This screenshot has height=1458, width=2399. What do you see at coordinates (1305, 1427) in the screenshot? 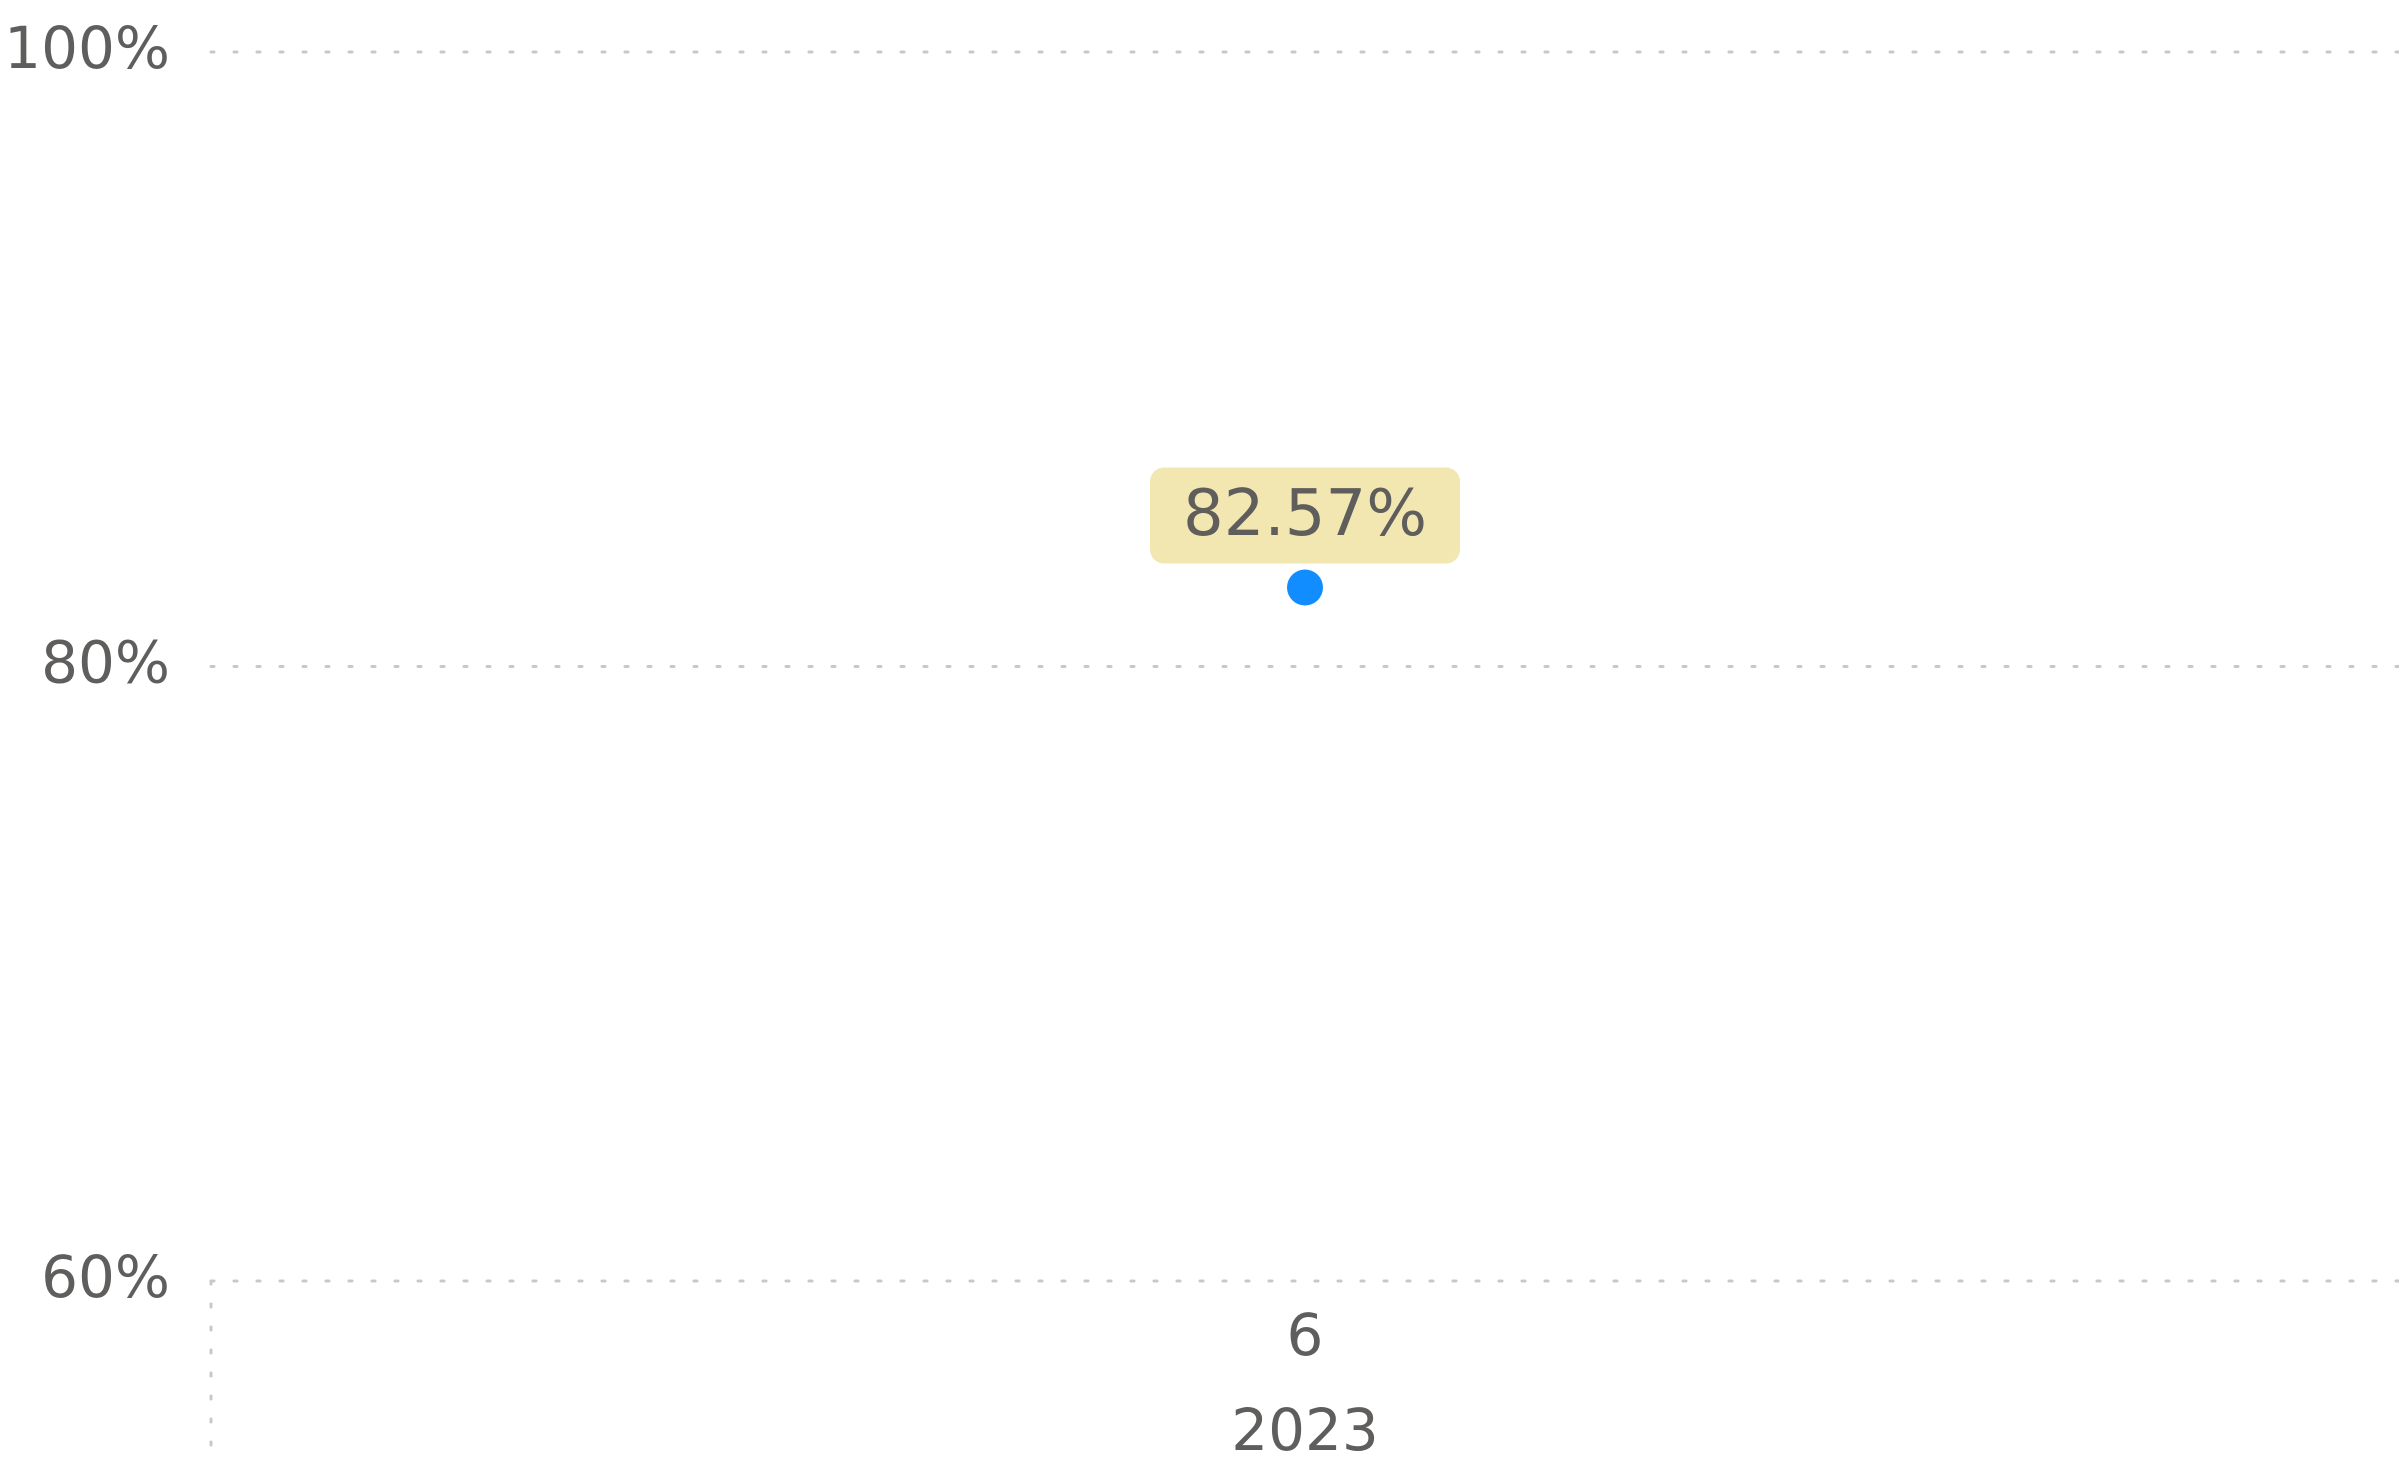
I see `x-group-label: 2023` at bounding box center [1305, 1427].